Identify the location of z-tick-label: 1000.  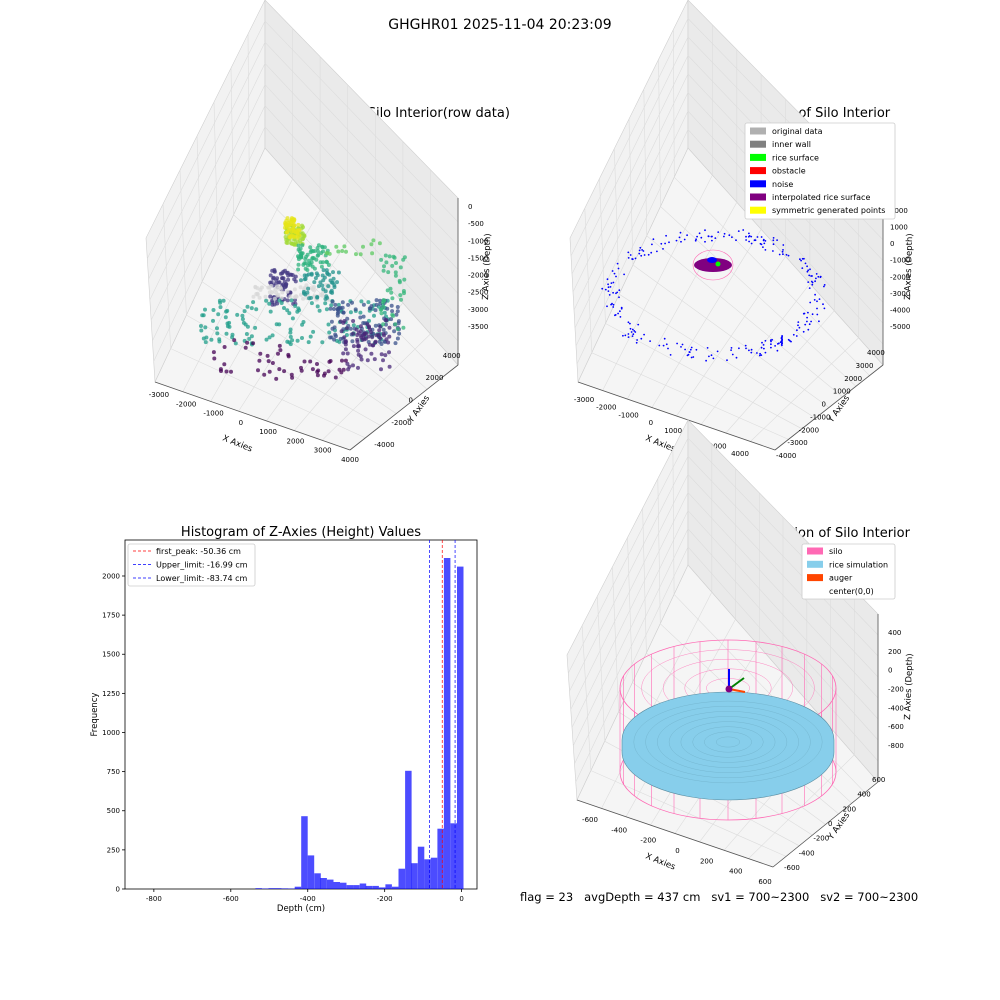
(899, 228).